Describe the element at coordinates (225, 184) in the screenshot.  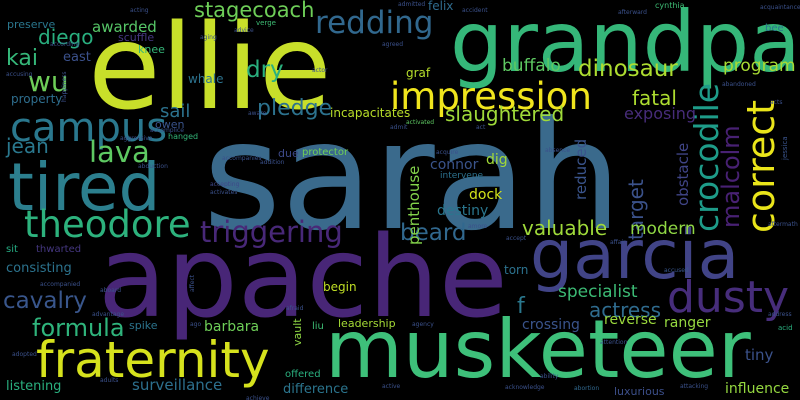
I see `word-accepting: accepting` at that location.